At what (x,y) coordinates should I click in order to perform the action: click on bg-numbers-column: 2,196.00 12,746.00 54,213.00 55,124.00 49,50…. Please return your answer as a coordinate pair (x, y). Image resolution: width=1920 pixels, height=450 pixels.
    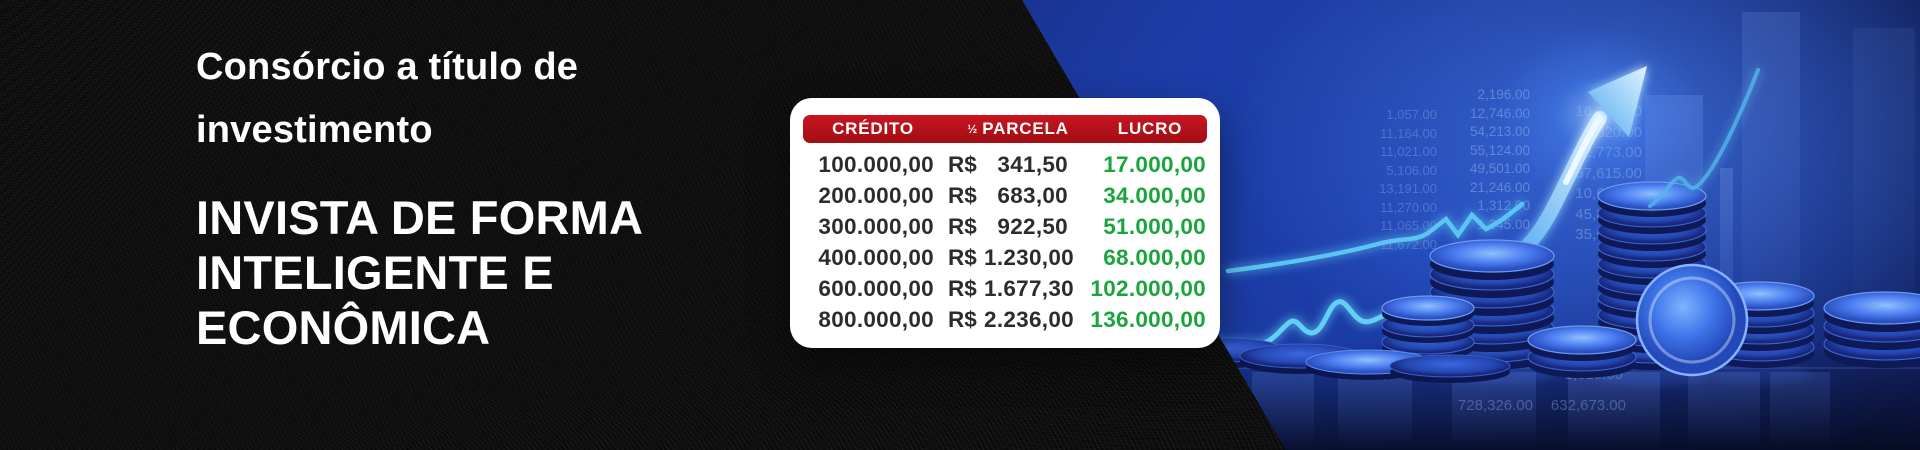
    Looking at the image, I should click on (1500, 160).